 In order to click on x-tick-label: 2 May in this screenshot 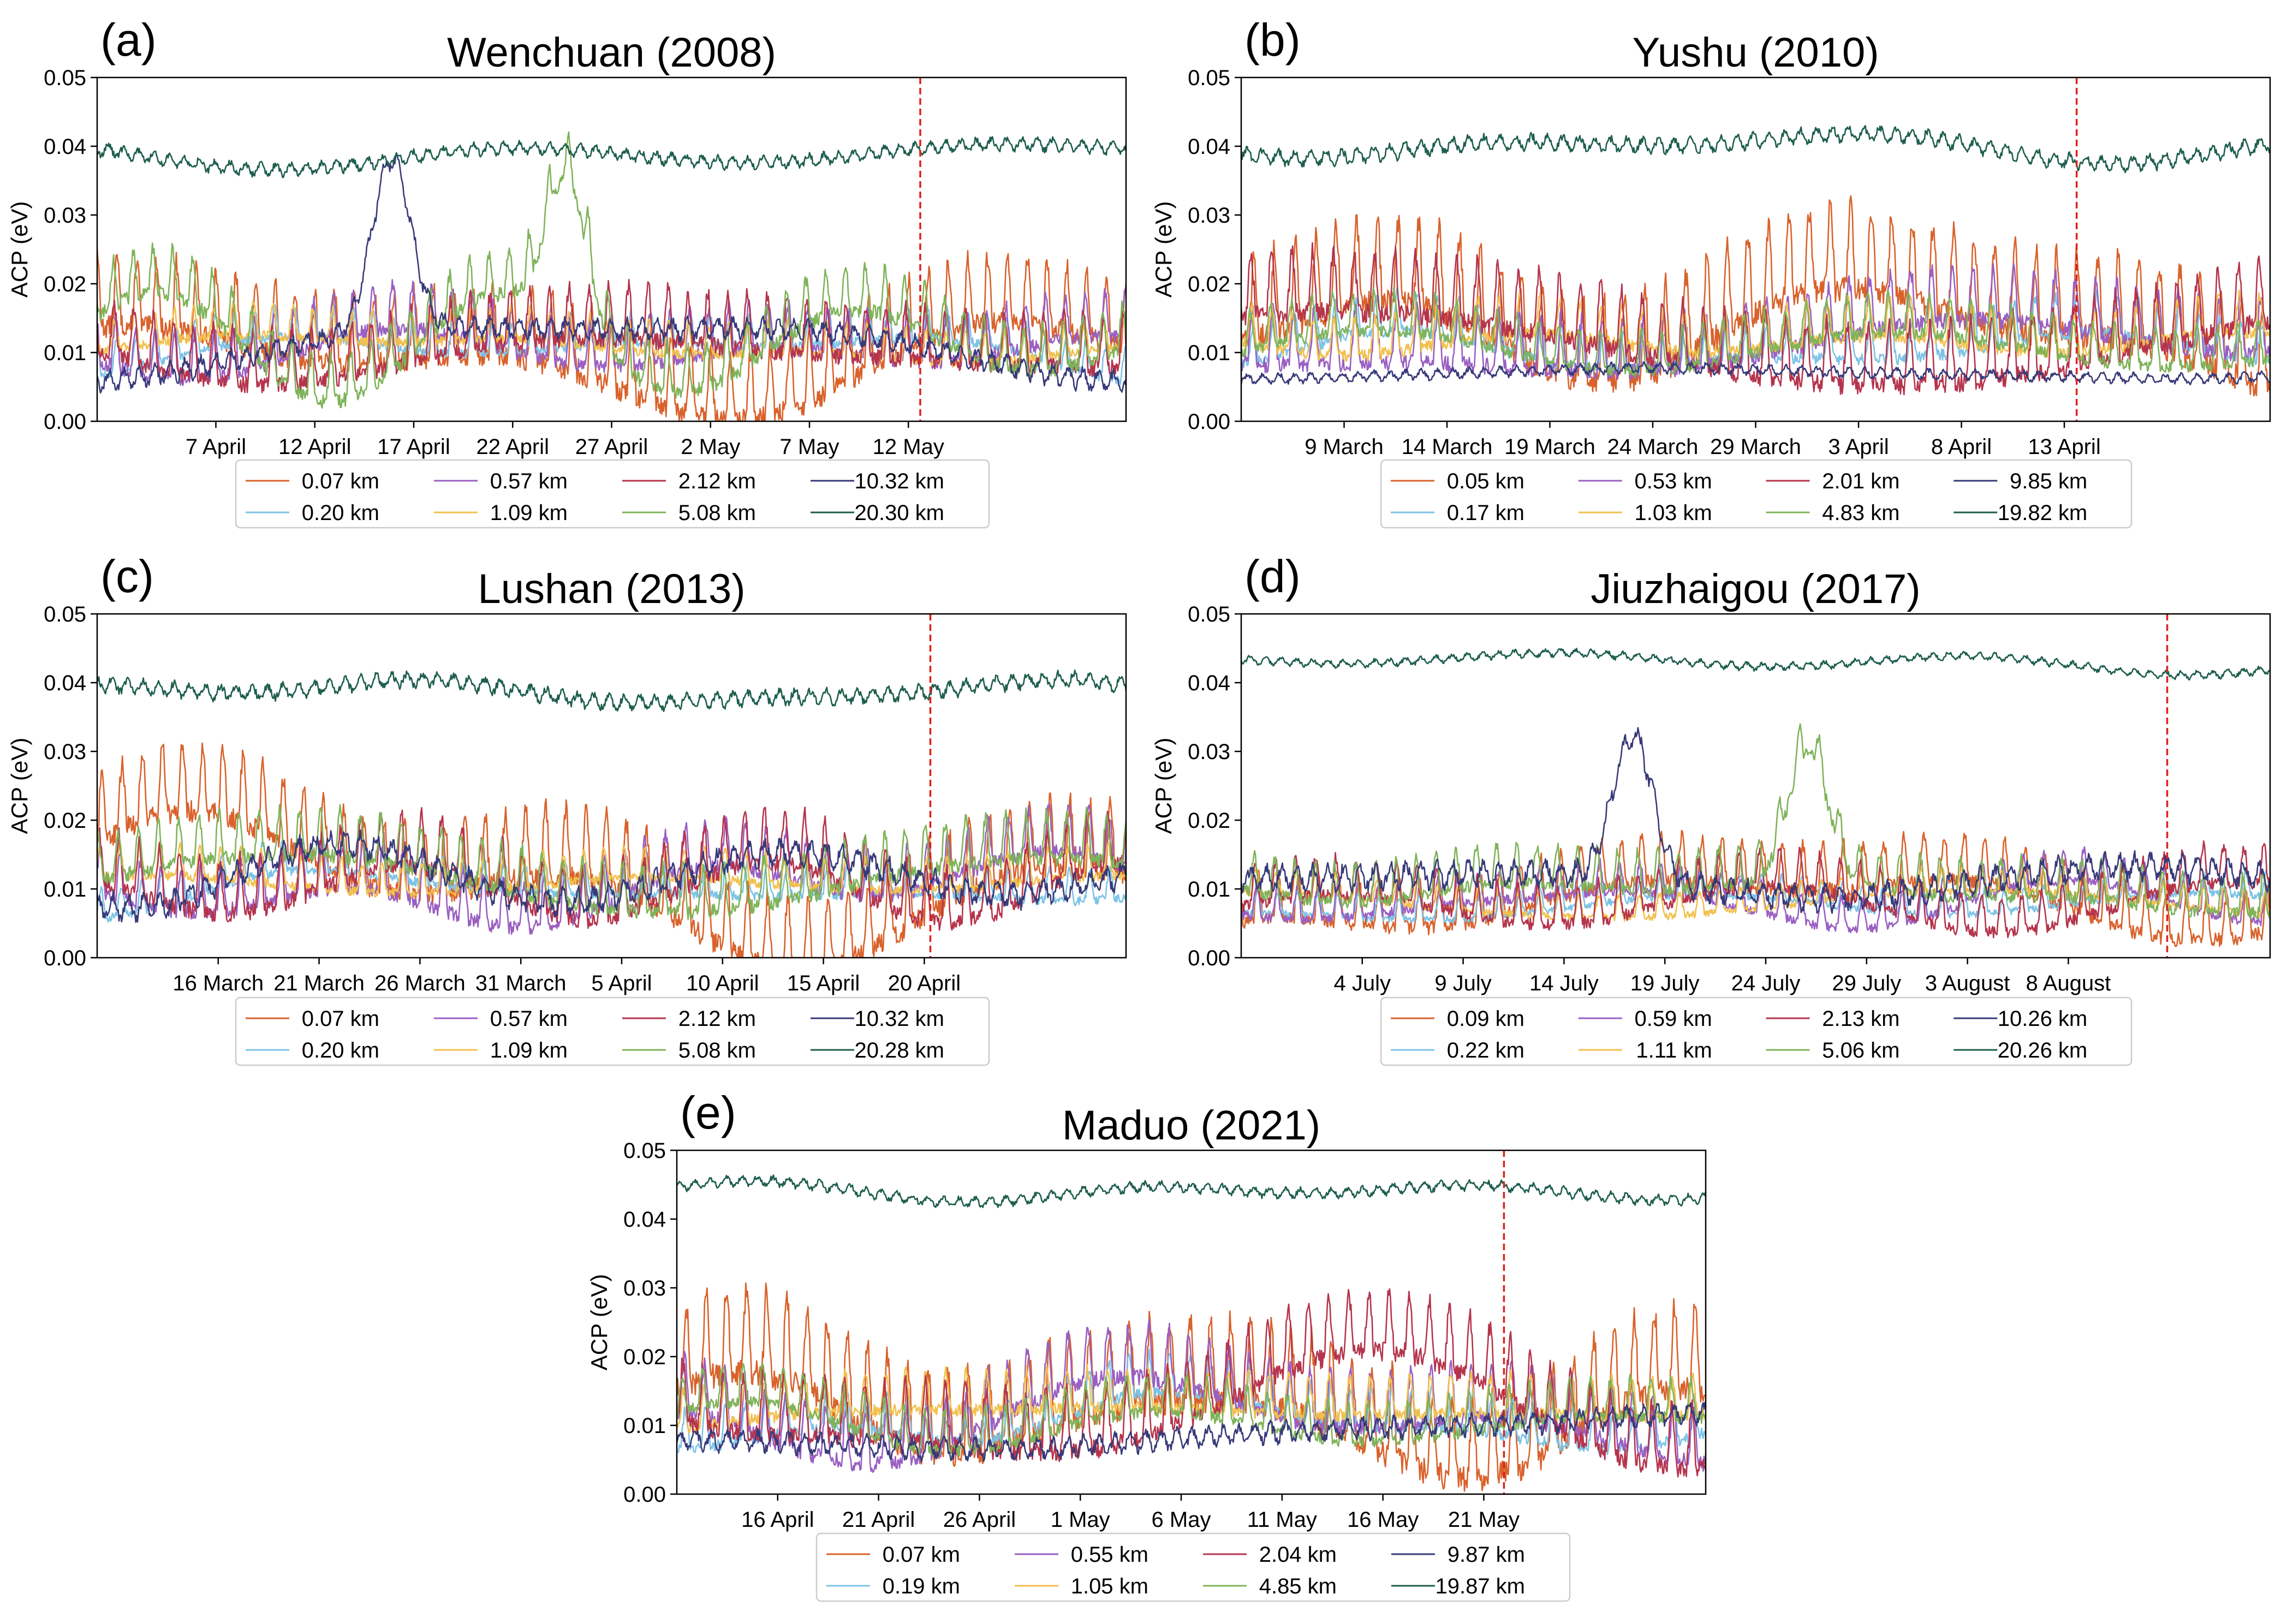, I will do `click(710, 447)`.